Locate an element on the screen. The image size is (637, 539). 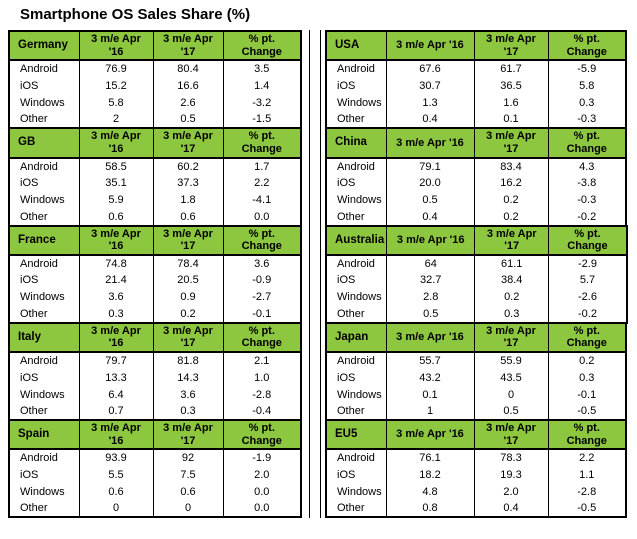
value-cell: 20.5 is located at coordinates (188, 280).